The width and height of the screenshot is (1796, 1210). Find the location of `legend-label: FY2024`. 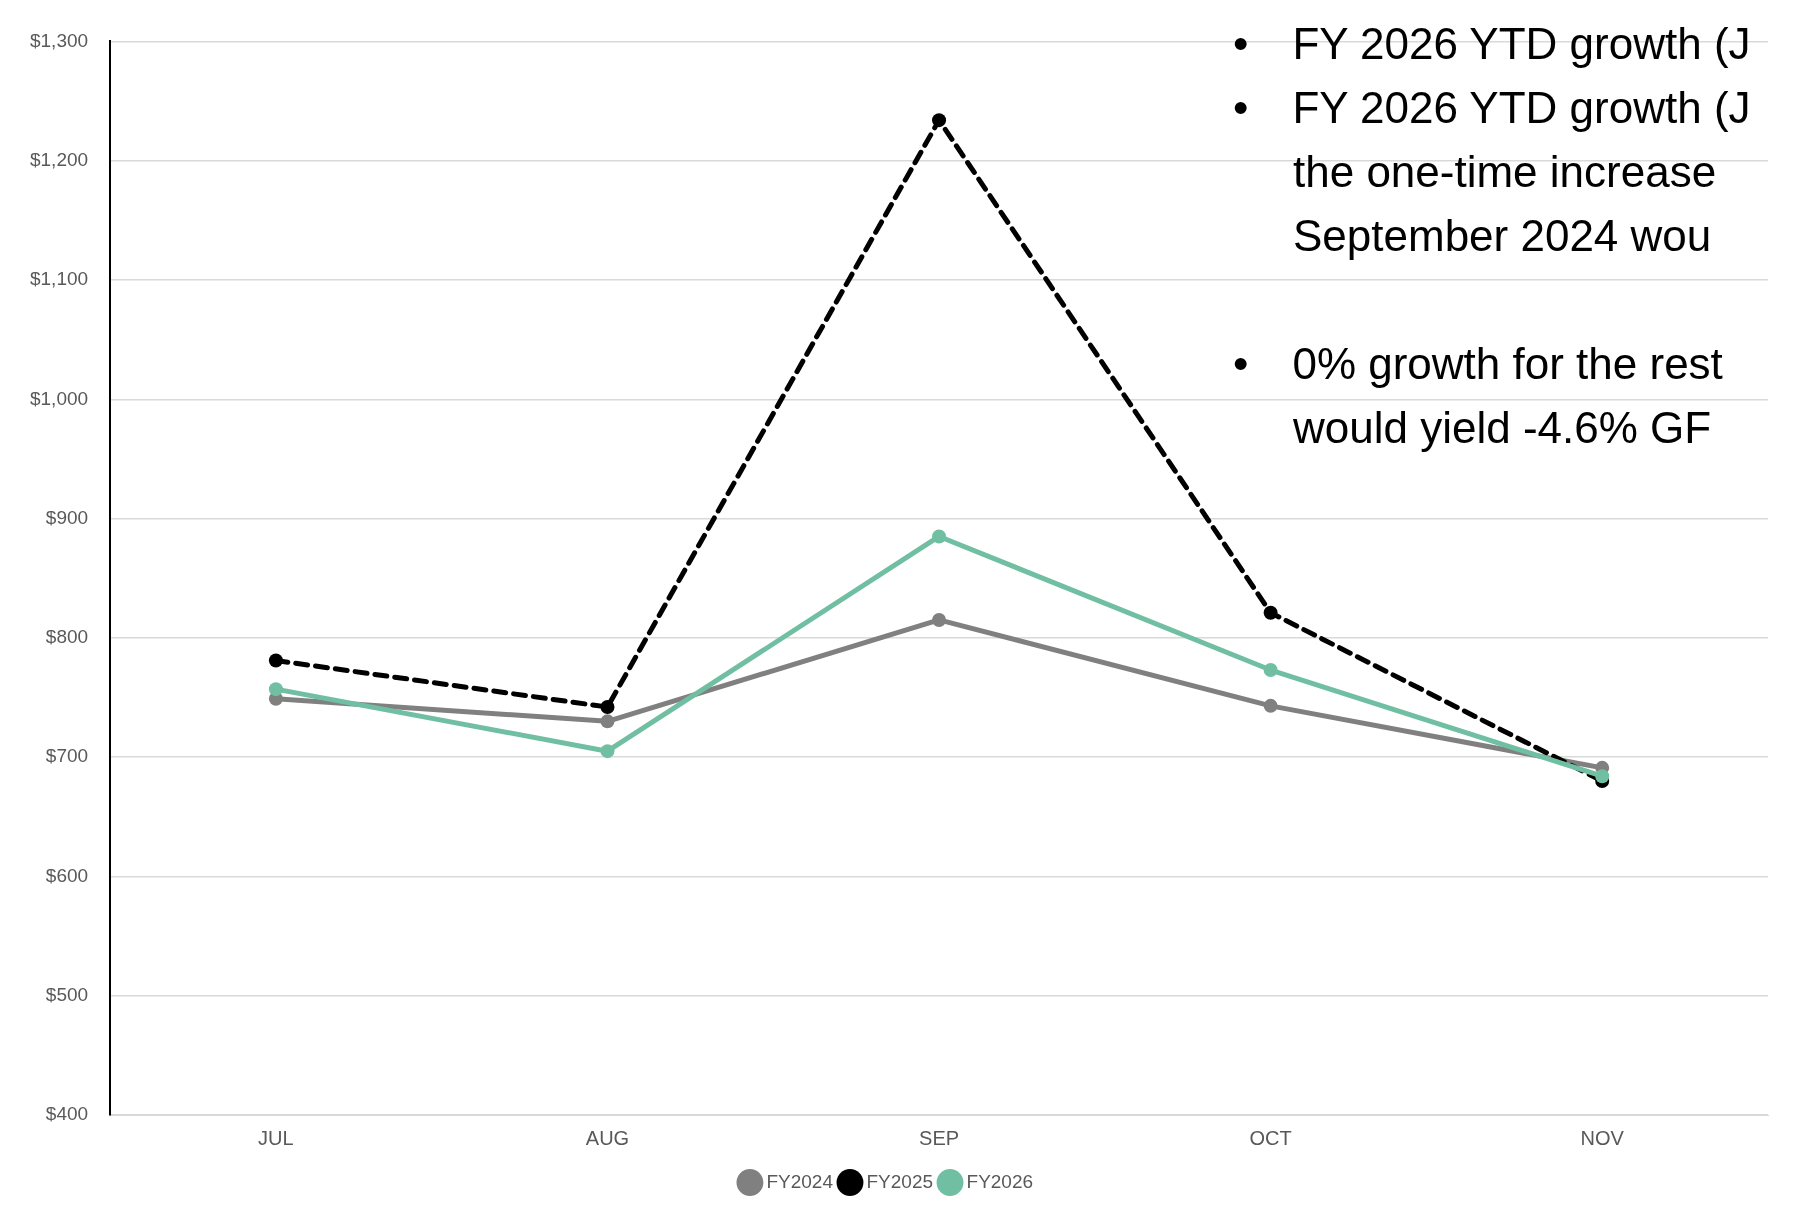

legend-label: FY2024 is located at coordinates (800, 1181).